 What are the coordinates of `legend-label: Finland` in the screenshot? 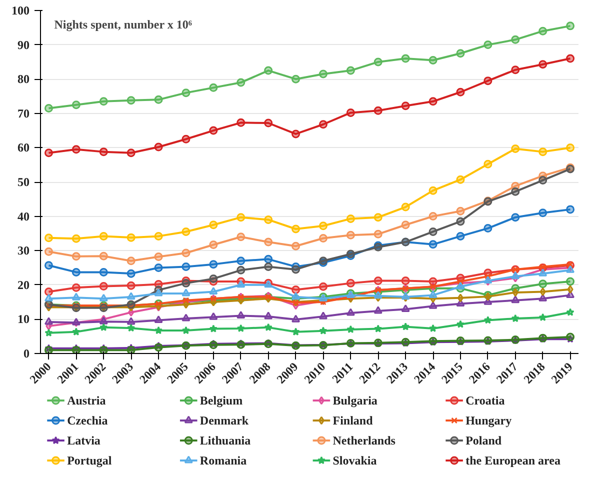 It's located at (353, 421).